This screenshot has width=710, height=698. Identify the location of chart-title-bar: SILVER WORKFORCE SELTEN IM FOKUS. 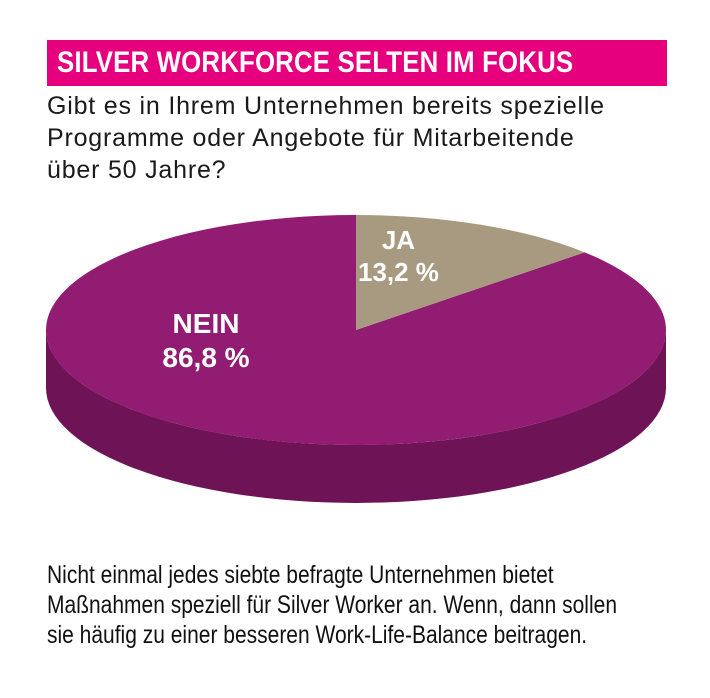
(357, 63).